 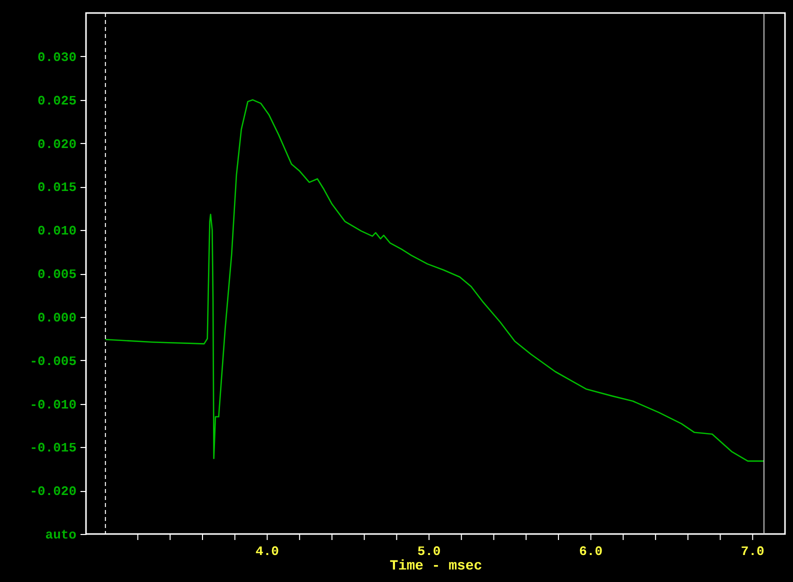 I want to click on y-tick-label: auto, so click(x=61, y=535).